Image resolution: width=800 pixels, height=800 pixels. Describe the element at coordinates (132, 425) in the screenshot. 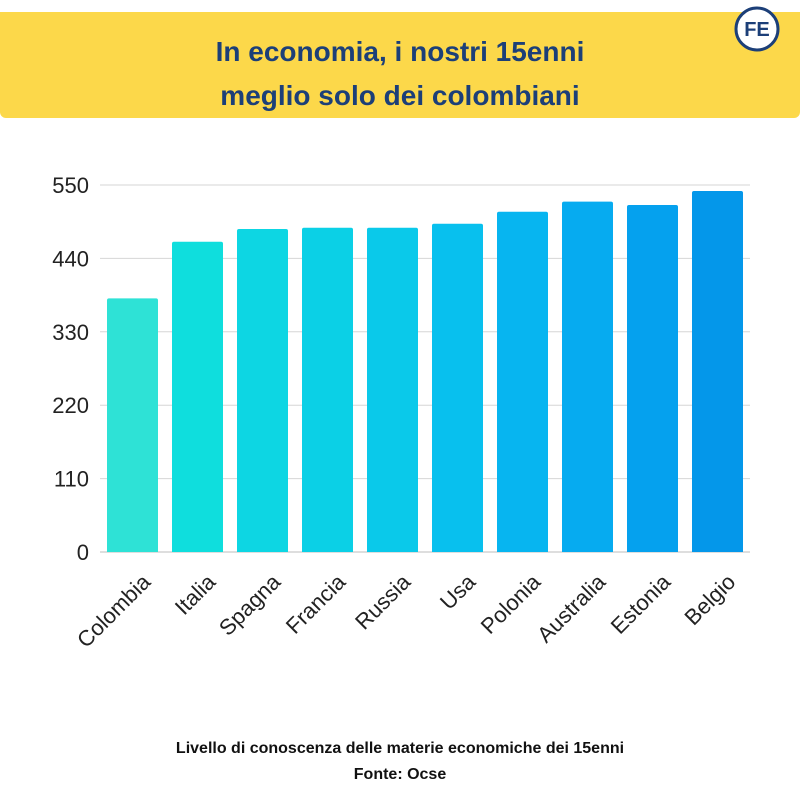

I see `bar-colombia` at that location.